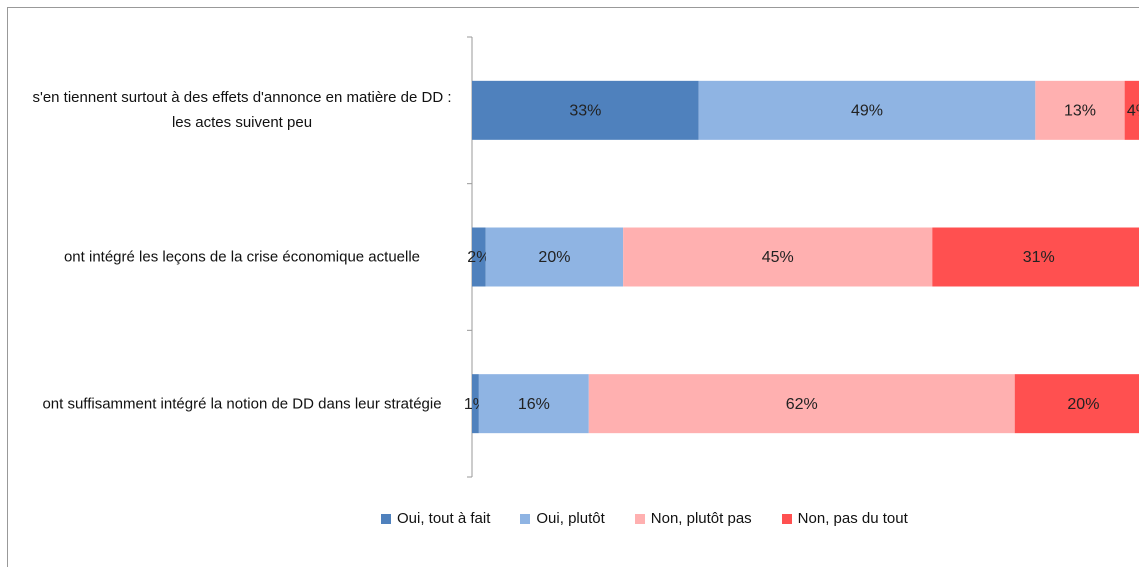 The width and height of the screenshot is (1139, 567). What do you see at coordinates (701, 518) in the screenshot?
I see `legend-label: Non, plutôt pas` at bounding box center [701, 518].